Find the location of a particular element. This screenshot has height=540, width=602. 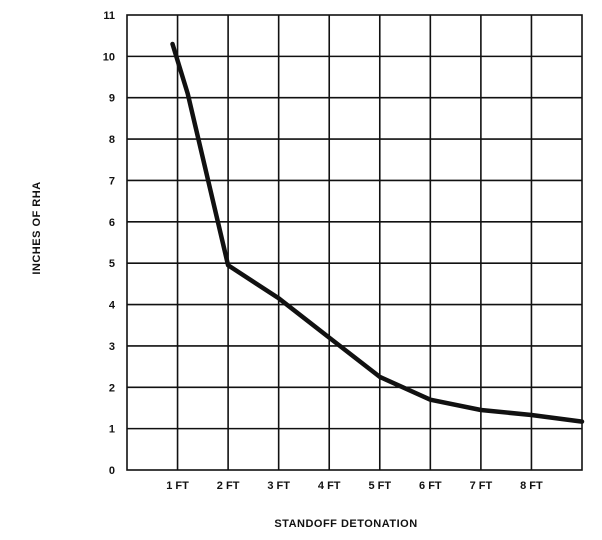

y-tick-label: 10 is located at coordinates (109, 57).